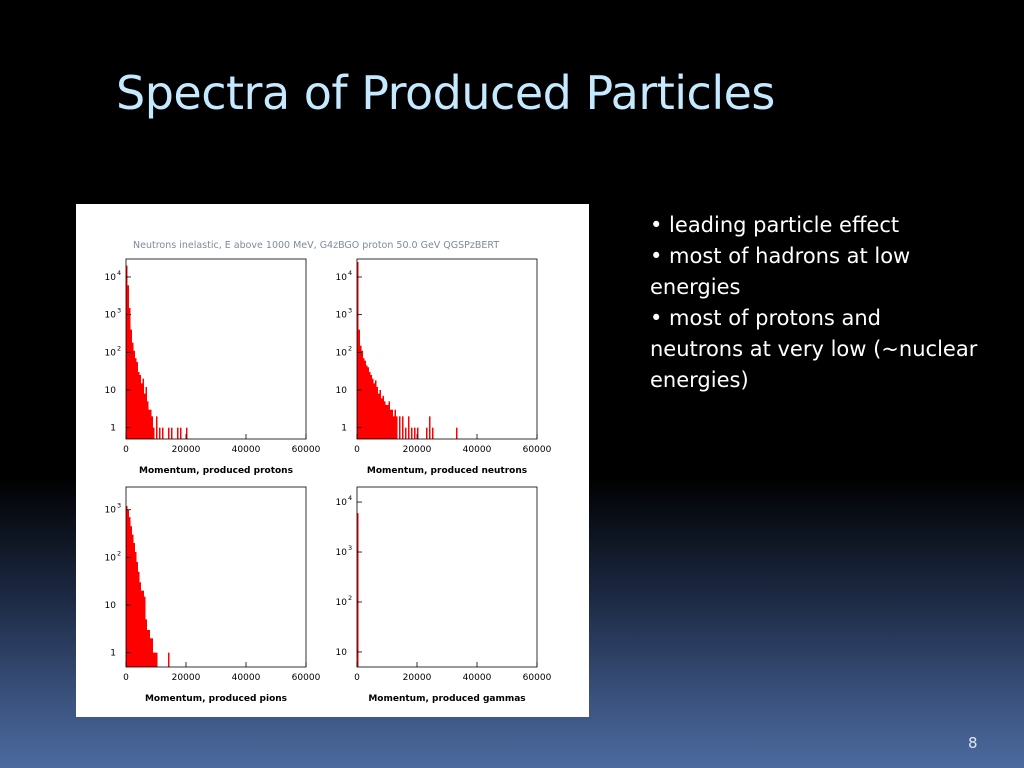 This screenshot has width=1024, height=768. I want to click on page-number: 8, so click(973, 743).